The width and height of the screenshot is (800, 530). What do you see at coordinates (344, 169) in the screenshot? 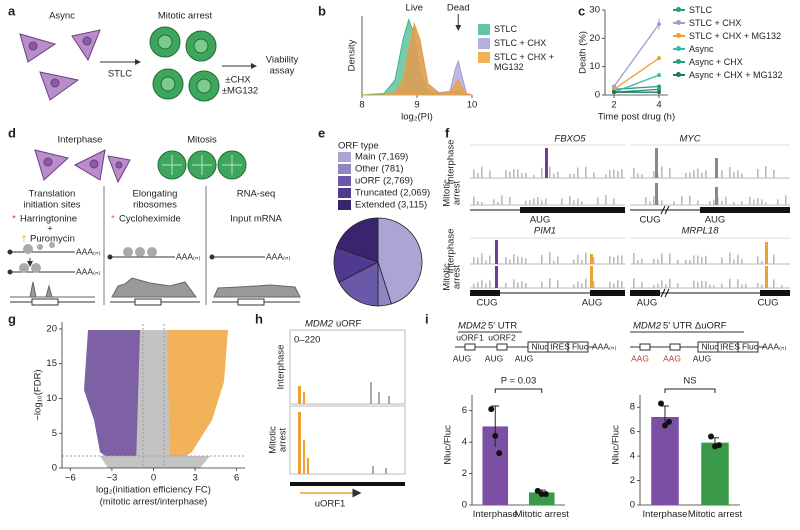
I see `legend-swatch` at bounding box center [344, 169].